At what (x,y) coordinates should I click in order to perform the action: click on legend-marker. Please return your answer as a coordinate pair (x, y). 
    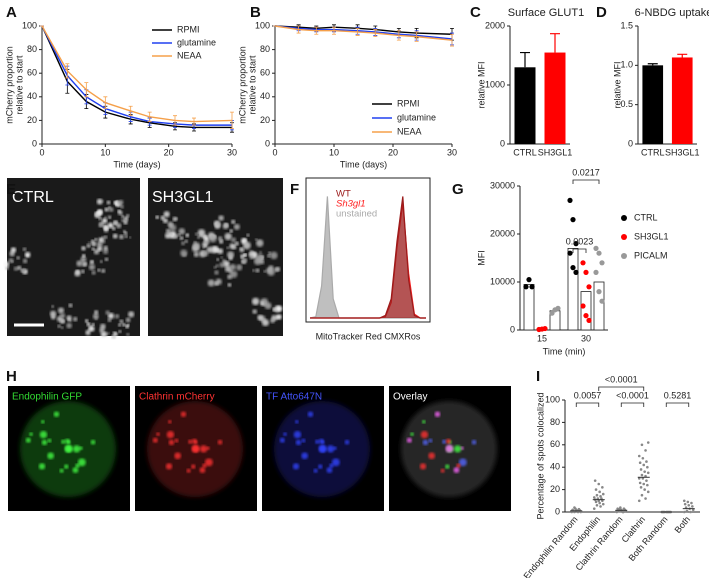
    Looking at the image, I should click on (624, 237).